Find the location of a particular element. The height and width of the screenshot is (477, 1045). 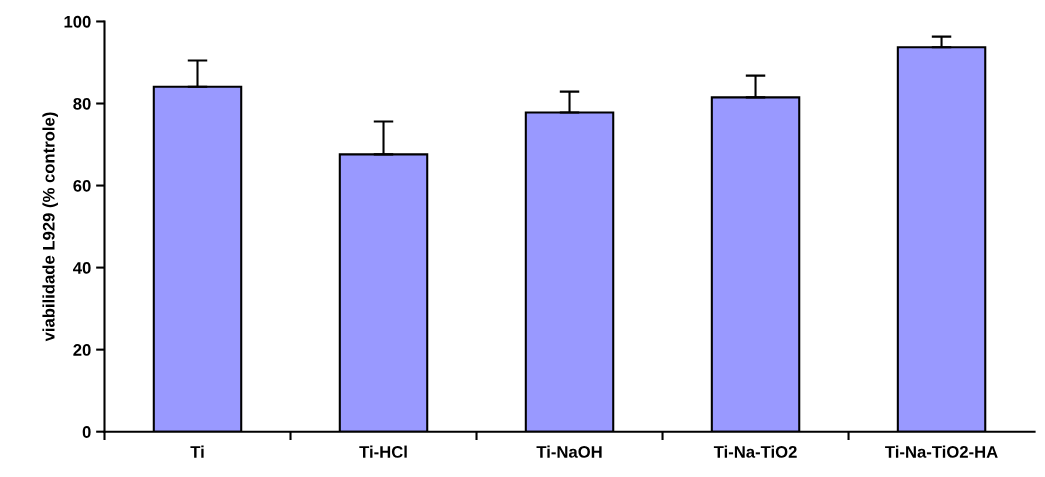

y-tick-label: 40 is located at coordinates (82, 268).